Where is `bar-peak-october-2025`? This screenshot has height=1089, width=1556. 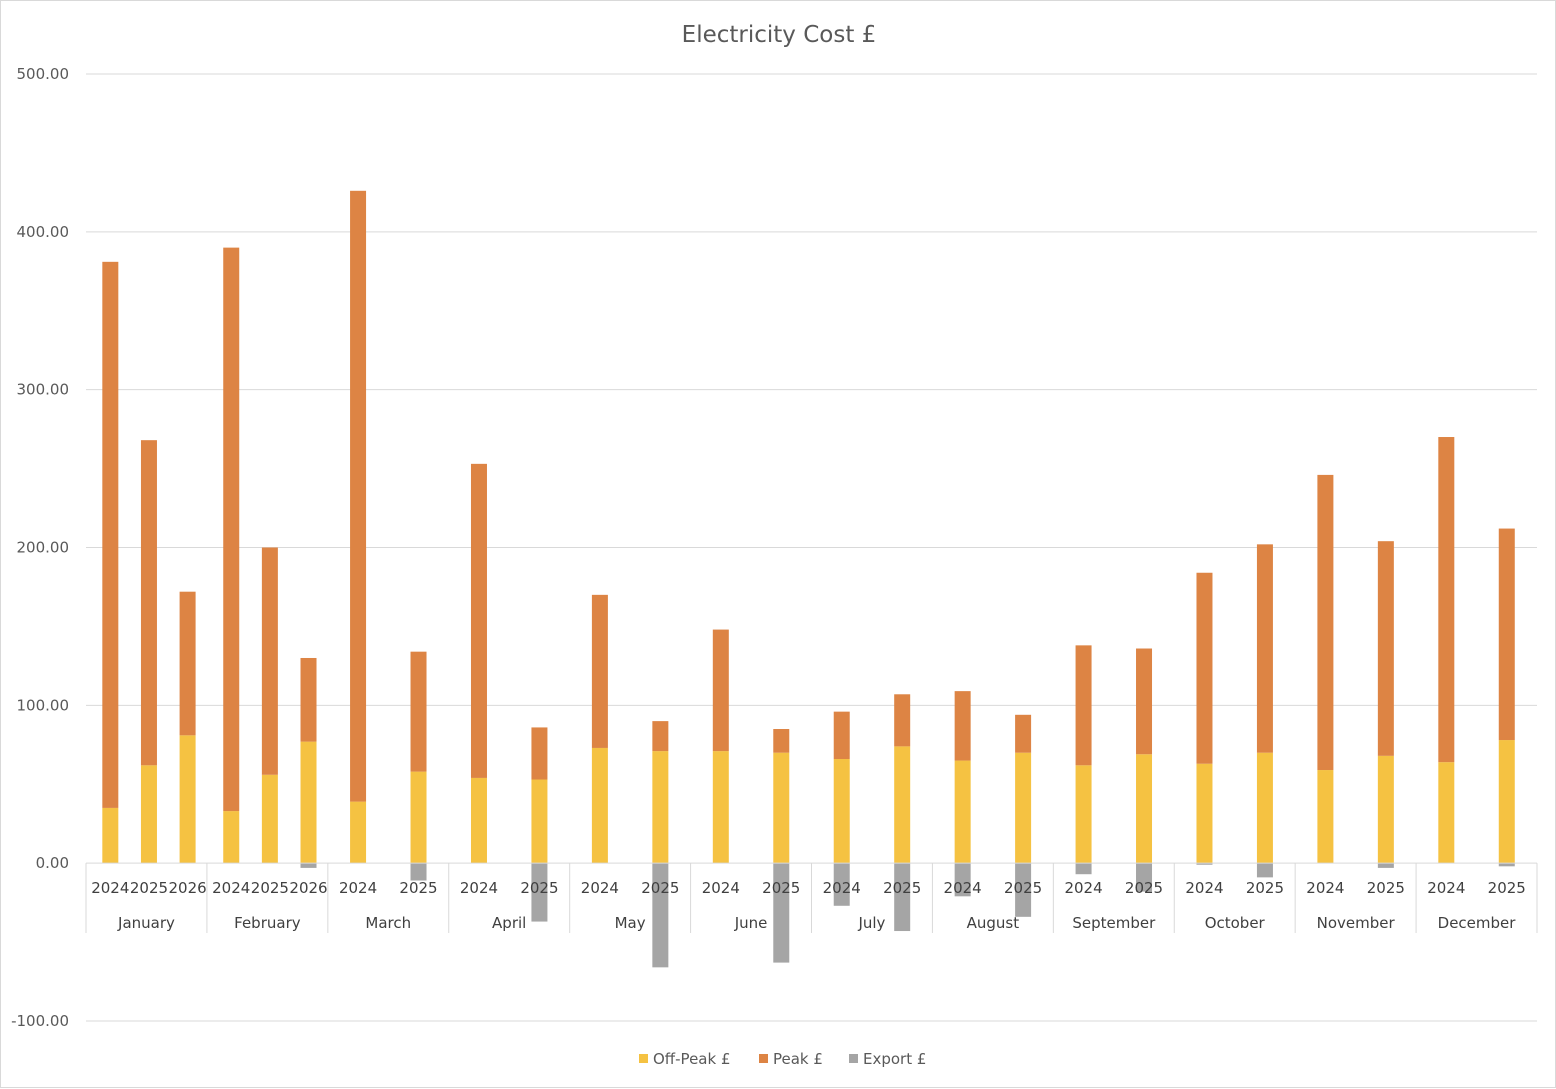 bar-peak-october-2025 is located at coordinates (1264, 648).